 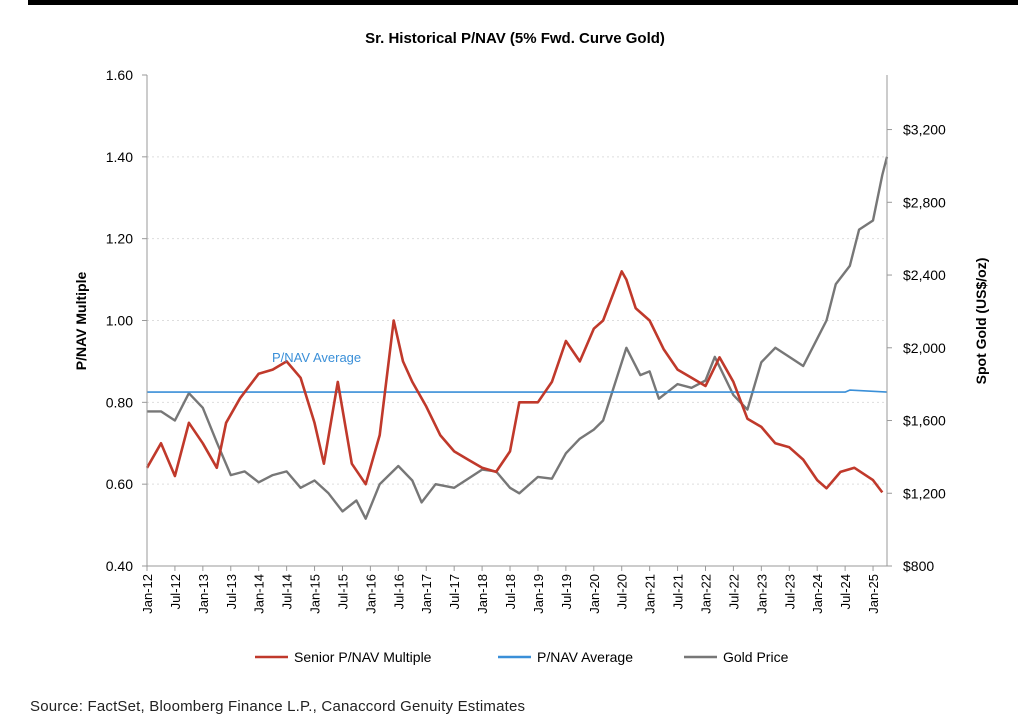 I want to click on y-tick-label: 1.00, so click(x=119, y=321).